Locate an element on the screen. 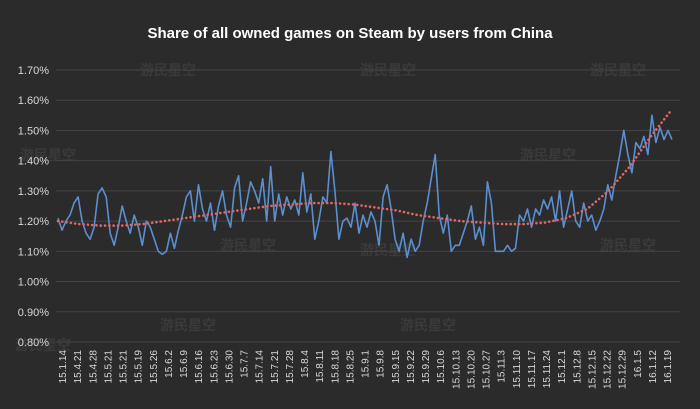 The width and height of the screenshot is (700, 409). x-tick-label: 15.4.21 is located at coordinates (78, 367).